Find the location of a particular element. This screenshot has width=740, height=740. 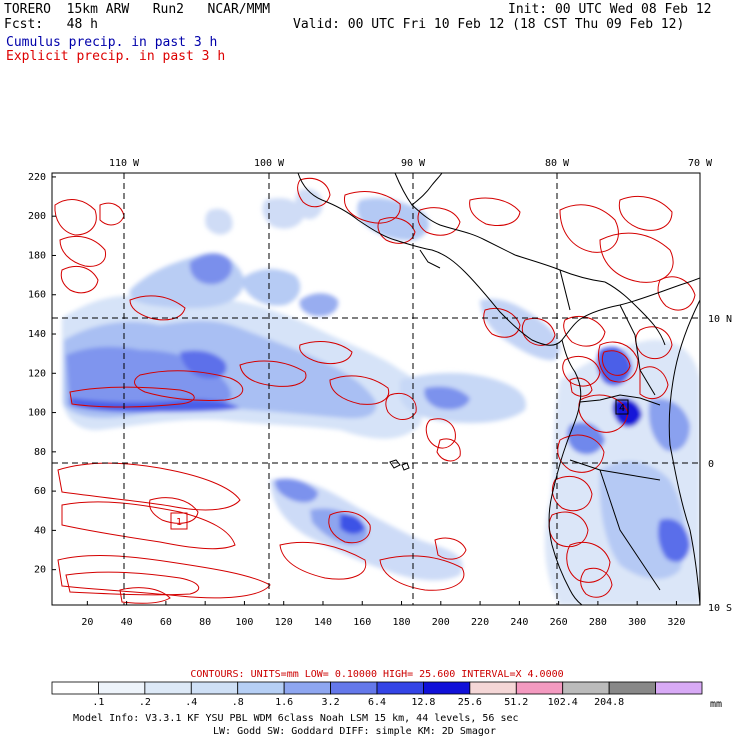

y-tick-label: 140 is located at coordinates (37, 334).